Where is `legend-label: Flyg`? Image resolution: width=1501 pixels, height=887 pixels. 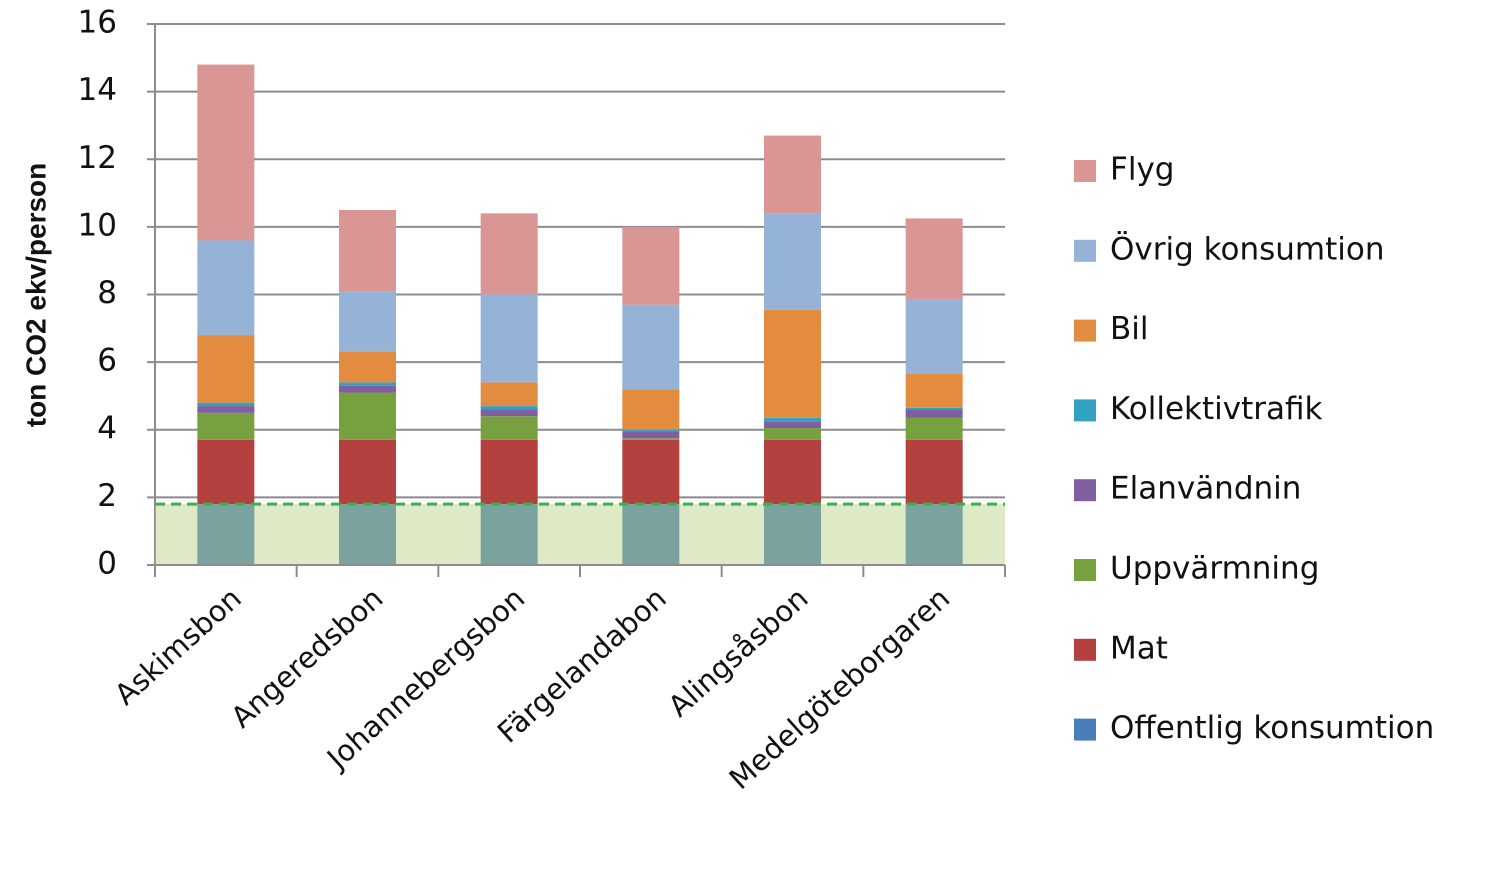 legend-label: Flyg is located at coordinates (1142, 170).